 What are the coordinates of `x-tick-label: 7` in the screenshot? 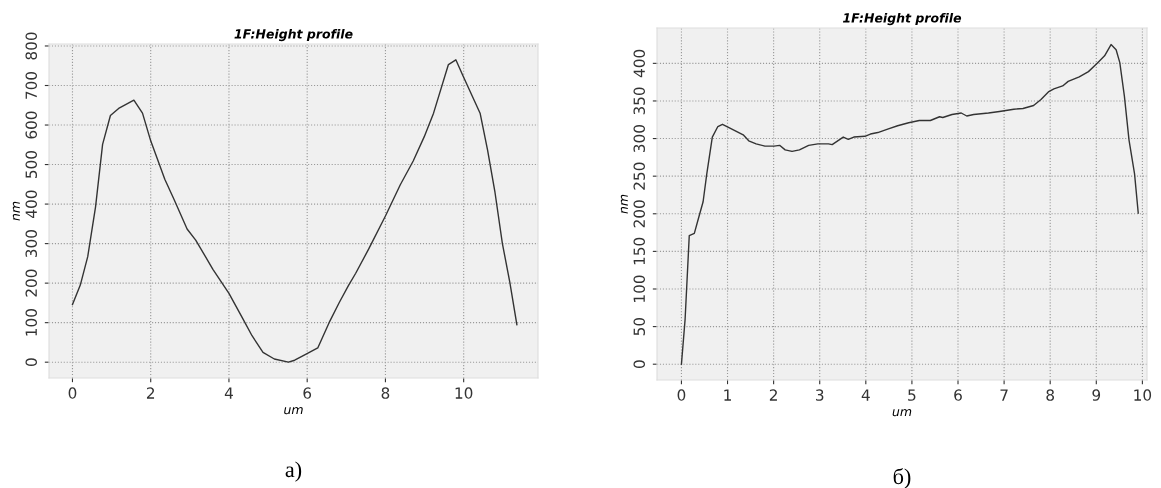 It's located at (1004, 395).